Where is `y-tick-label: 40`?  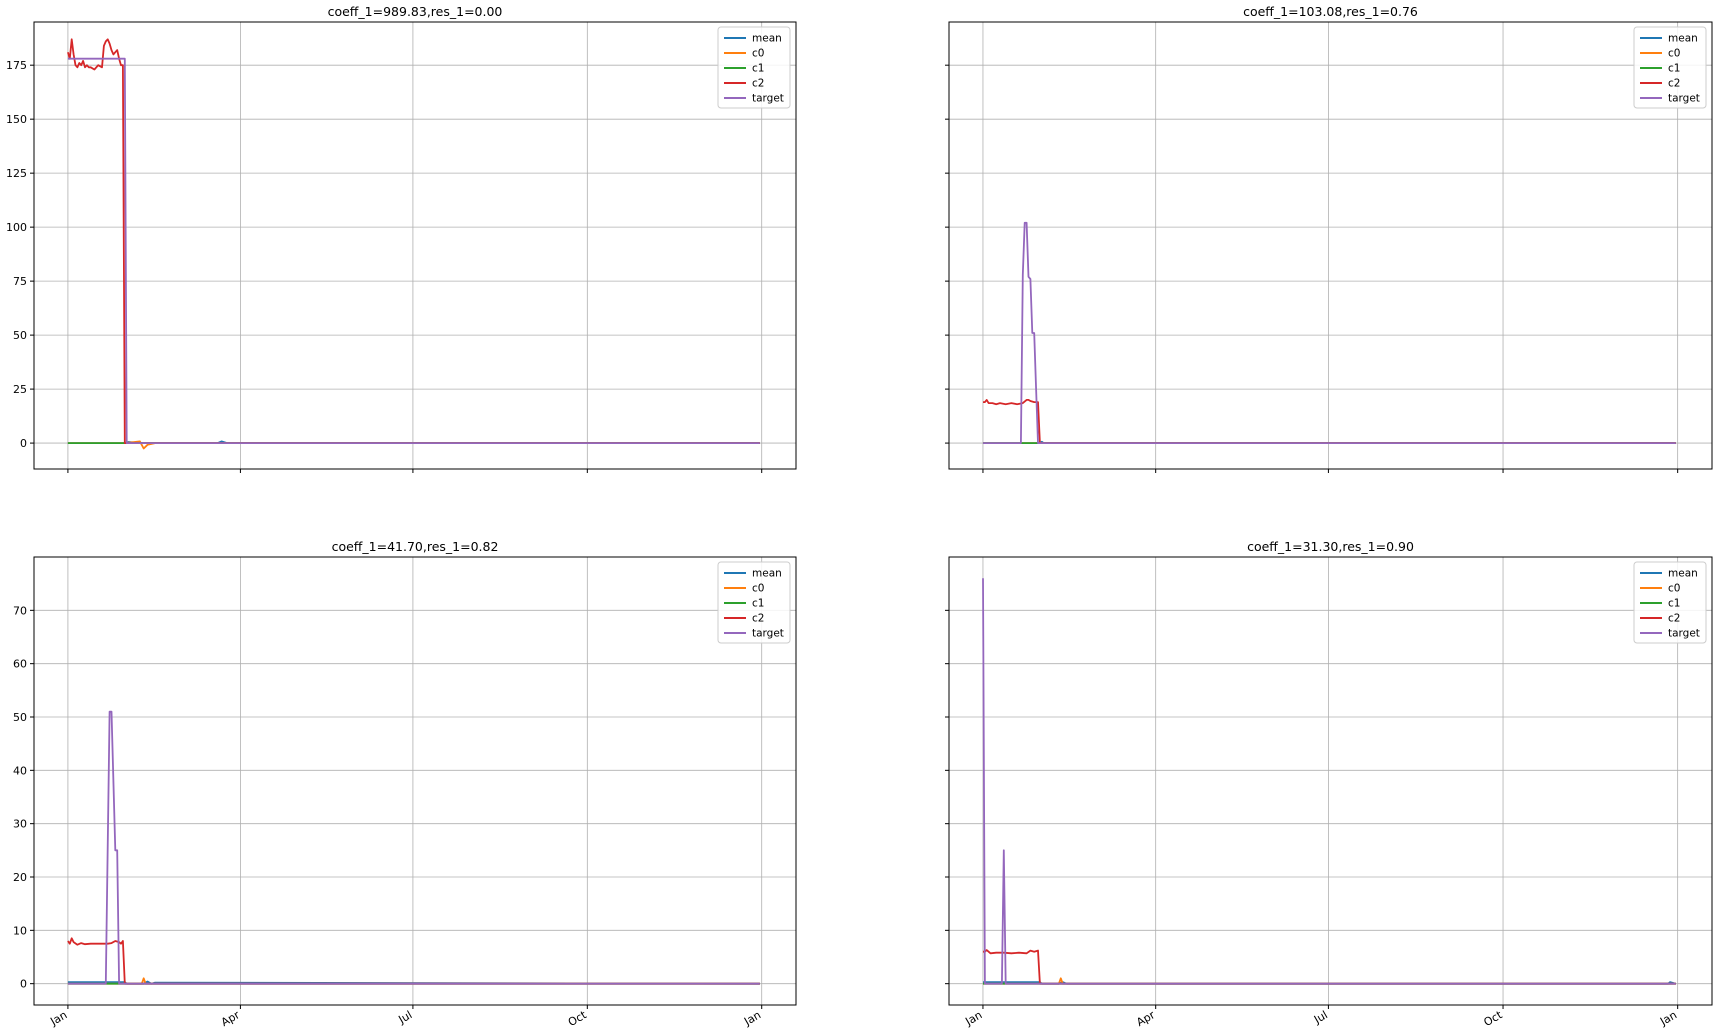 y-tick-label: 40 is located at coordinates (20, 770).